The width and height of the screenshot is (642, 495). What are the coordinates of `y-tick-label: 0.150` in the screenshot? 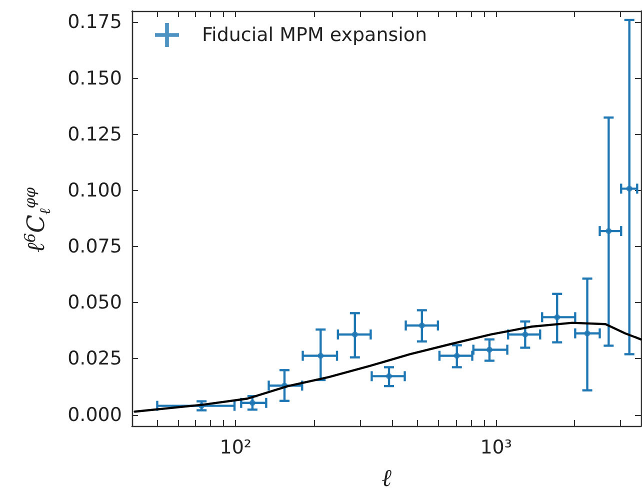 It's located at (95, 78).